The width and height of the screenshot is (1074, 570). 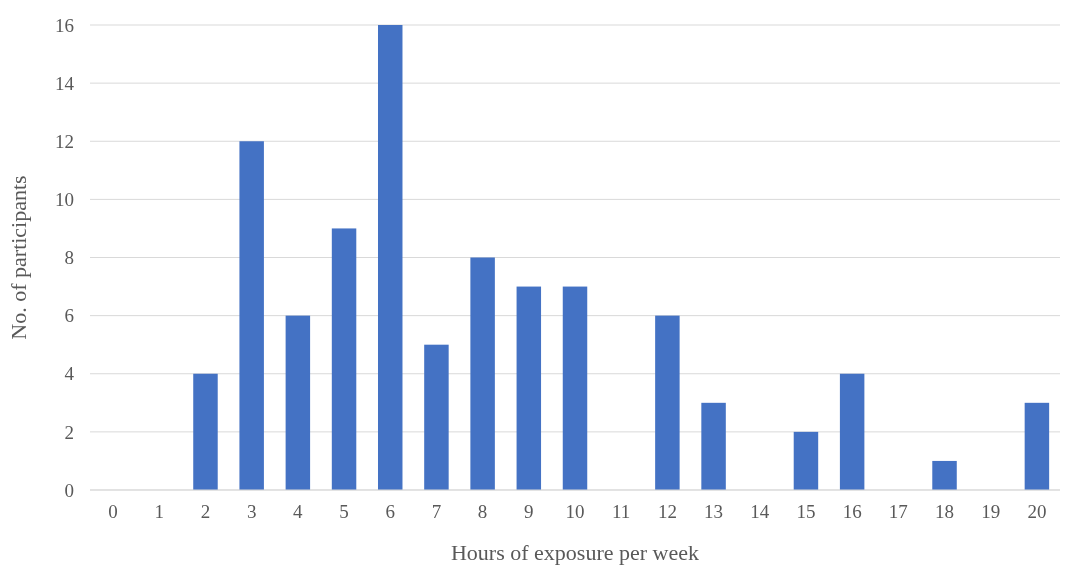 I want to click on x-tick-label: 18, so click(x=945, y=511).